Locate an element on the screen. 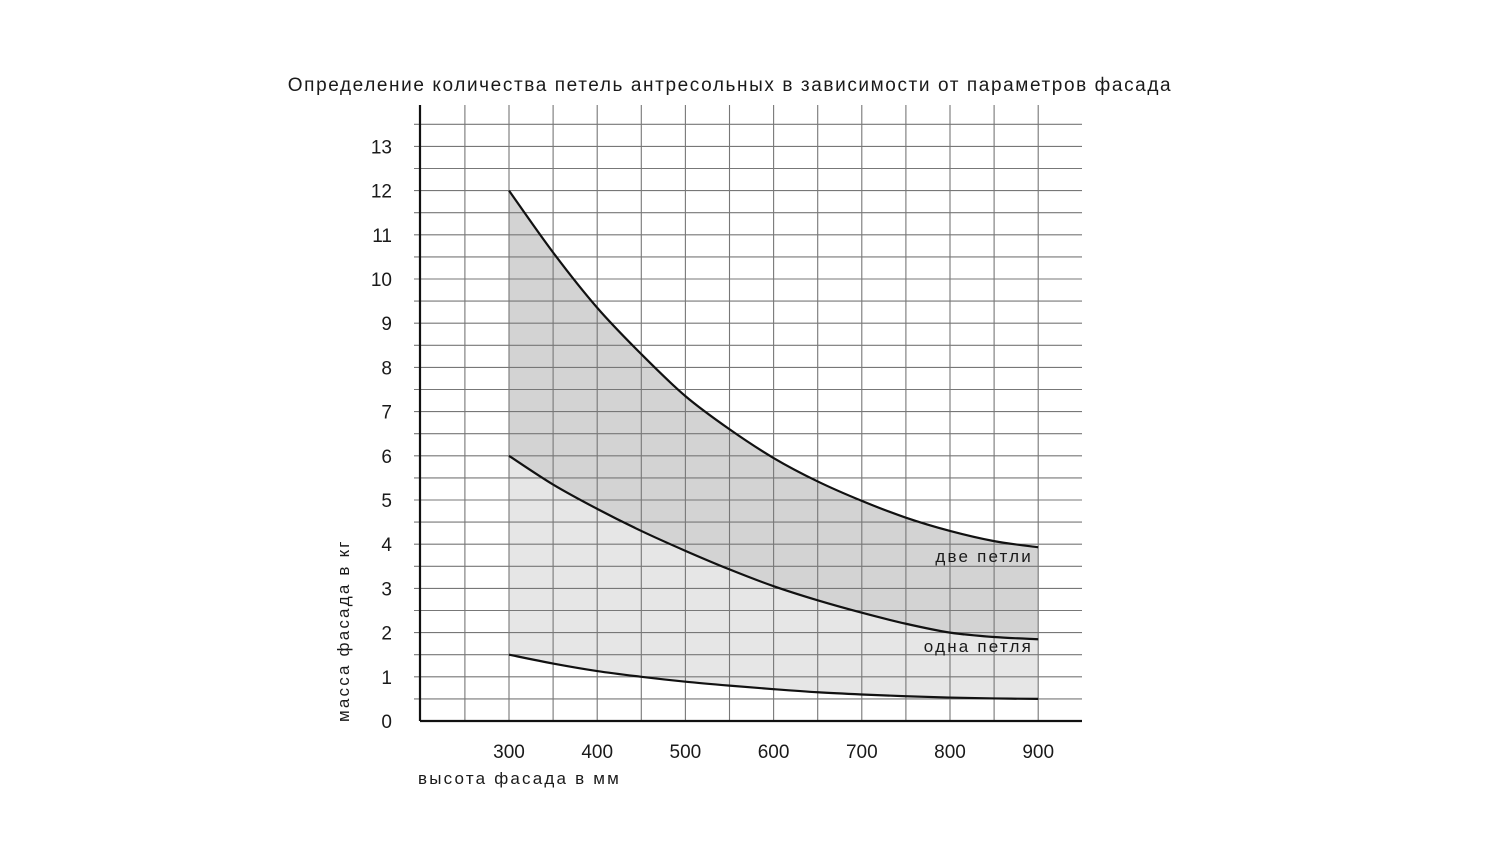 The height and width of the screenshot is (844, 1500). y-tick-label: 3 is located at coordinates (386, 589).